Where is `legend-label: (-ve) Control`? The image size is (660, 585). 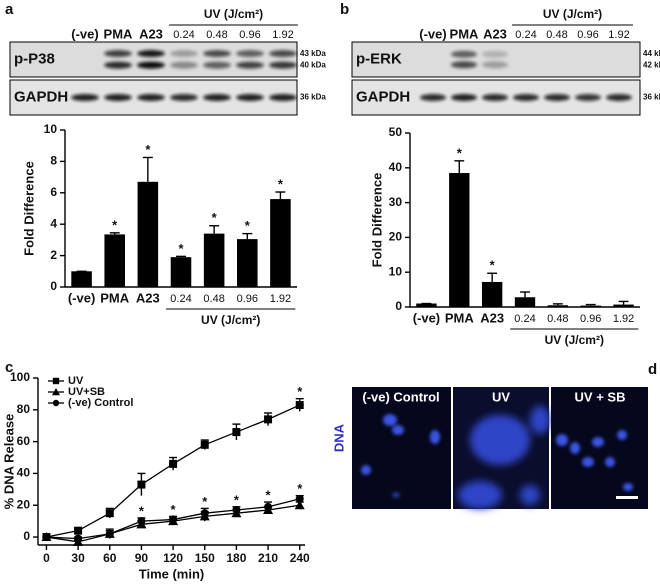
legend-label: (-ve) Control is located at coordinates (100, 403).